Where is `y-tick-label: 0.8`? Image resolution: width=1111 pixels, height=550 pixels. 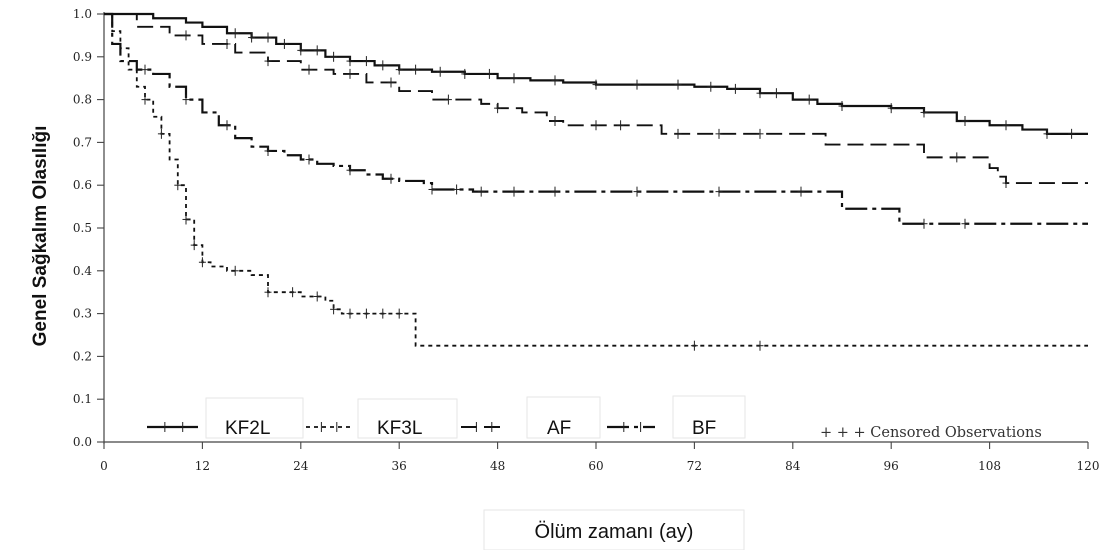 y-tick-label: 0.8 is located at coordinates (82, 100).